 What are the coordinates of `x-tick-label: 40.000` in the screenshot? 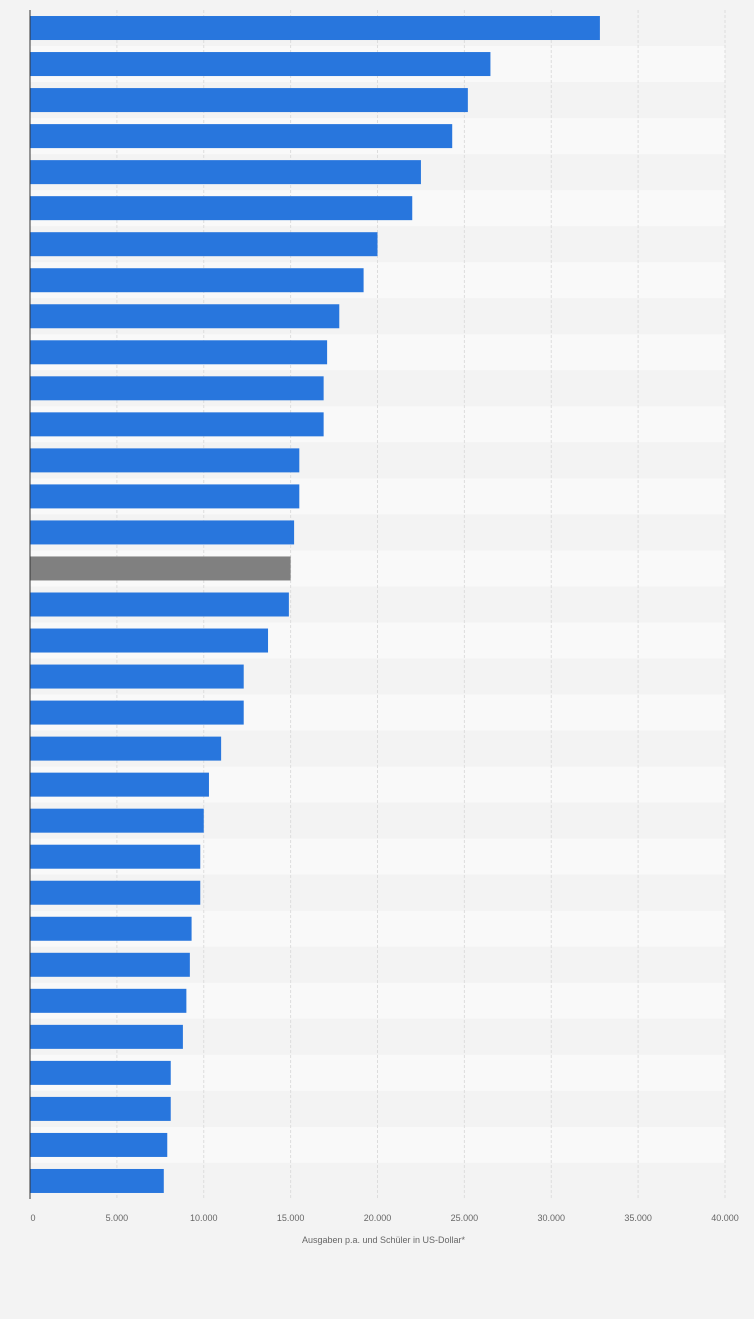 It's located at (725, 1218).